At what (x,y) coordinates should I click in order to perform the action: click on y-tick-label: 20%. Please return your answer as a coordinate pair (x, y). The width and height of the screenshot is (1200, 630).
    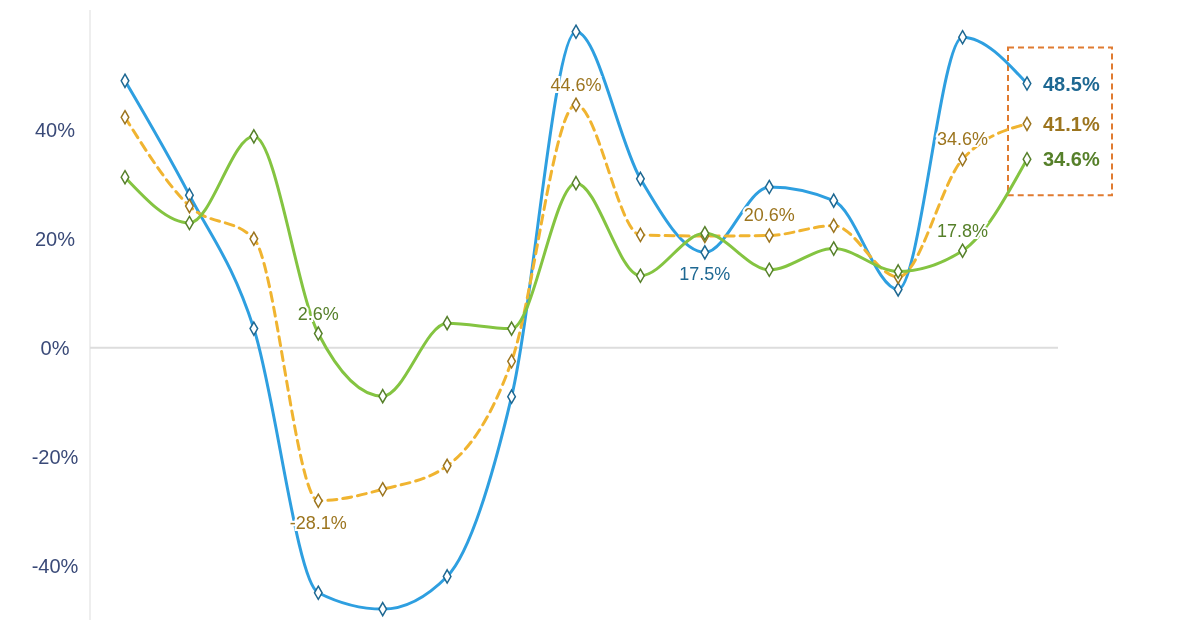
    Looking at the image, I should click on (55, 238).